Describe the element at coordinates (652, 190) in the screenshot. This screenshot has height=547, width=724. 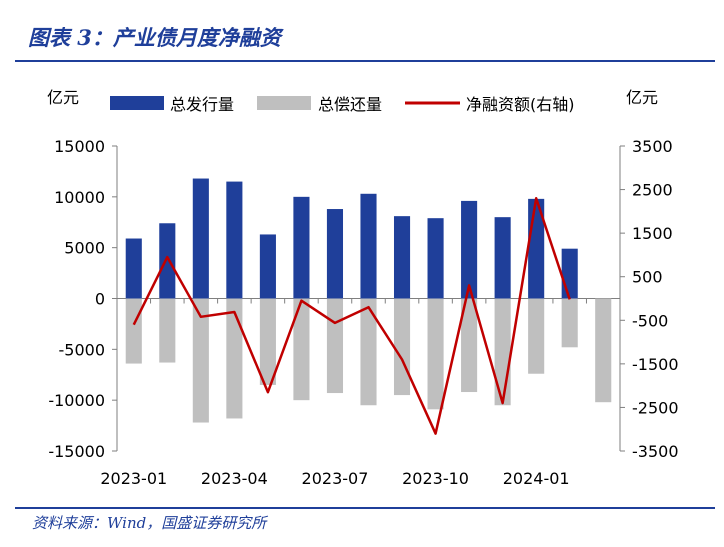
I see `right-tick-label: 2500` at that location.